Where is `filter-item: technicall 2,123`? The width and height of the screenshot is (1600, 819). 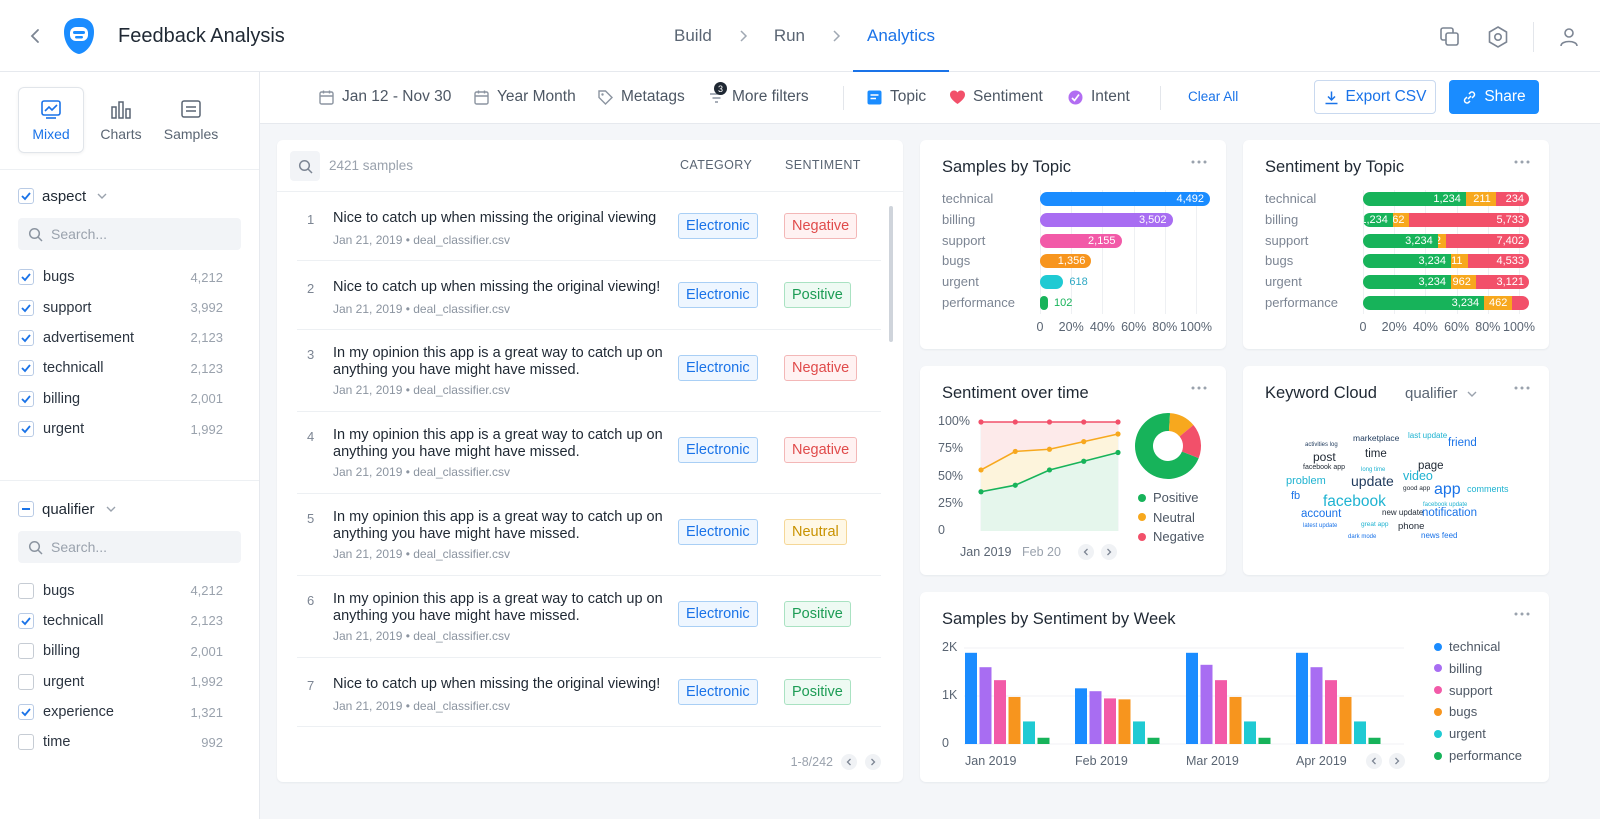 filter-item: technicall 2,123 is located at coordinates (129, 621).